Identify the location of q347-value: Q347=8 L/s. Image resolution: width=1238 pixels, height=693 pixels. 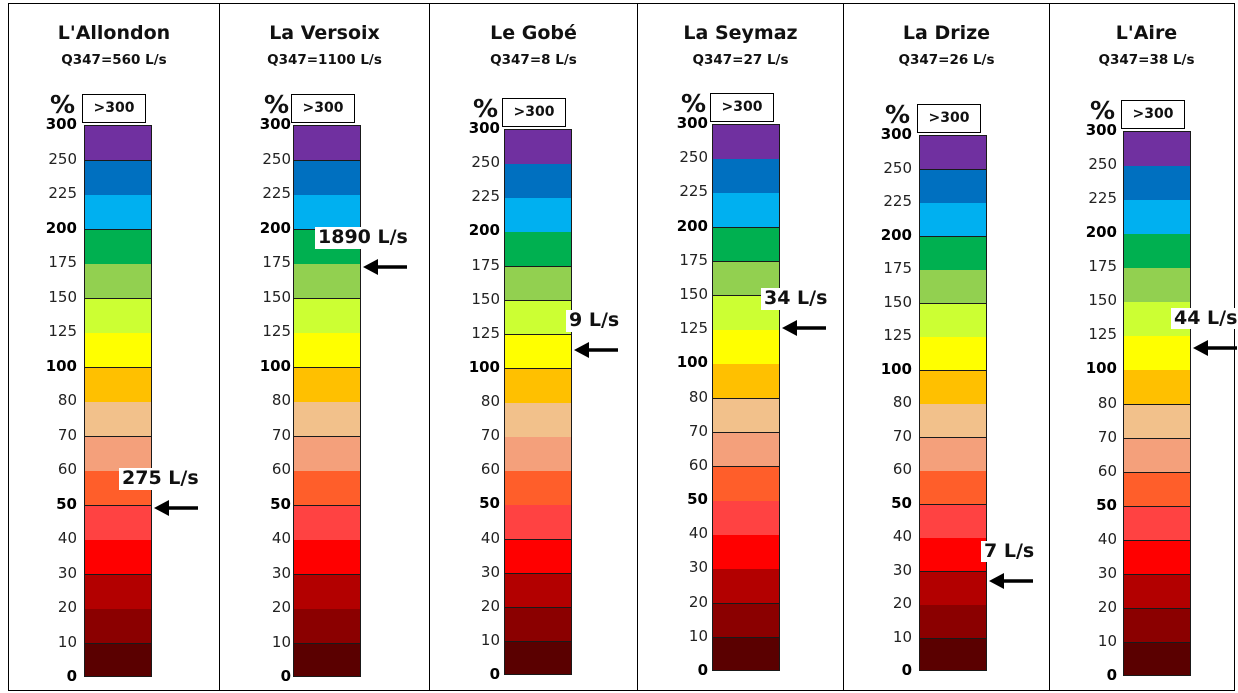
(533, 60).